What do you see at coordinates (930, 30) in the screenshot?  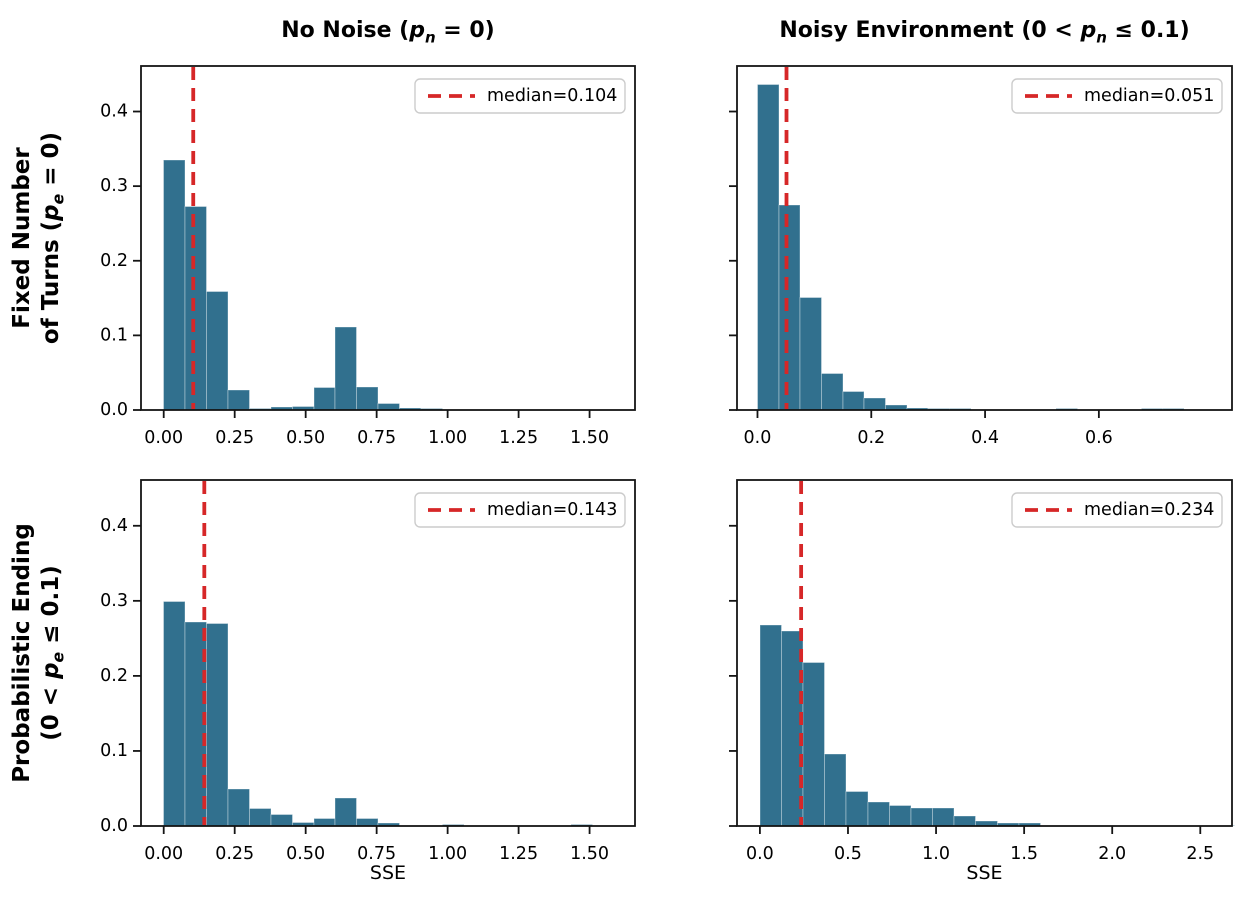 I see `title-text: Noisy Environment (0 <` at bounding box center [930, 30].